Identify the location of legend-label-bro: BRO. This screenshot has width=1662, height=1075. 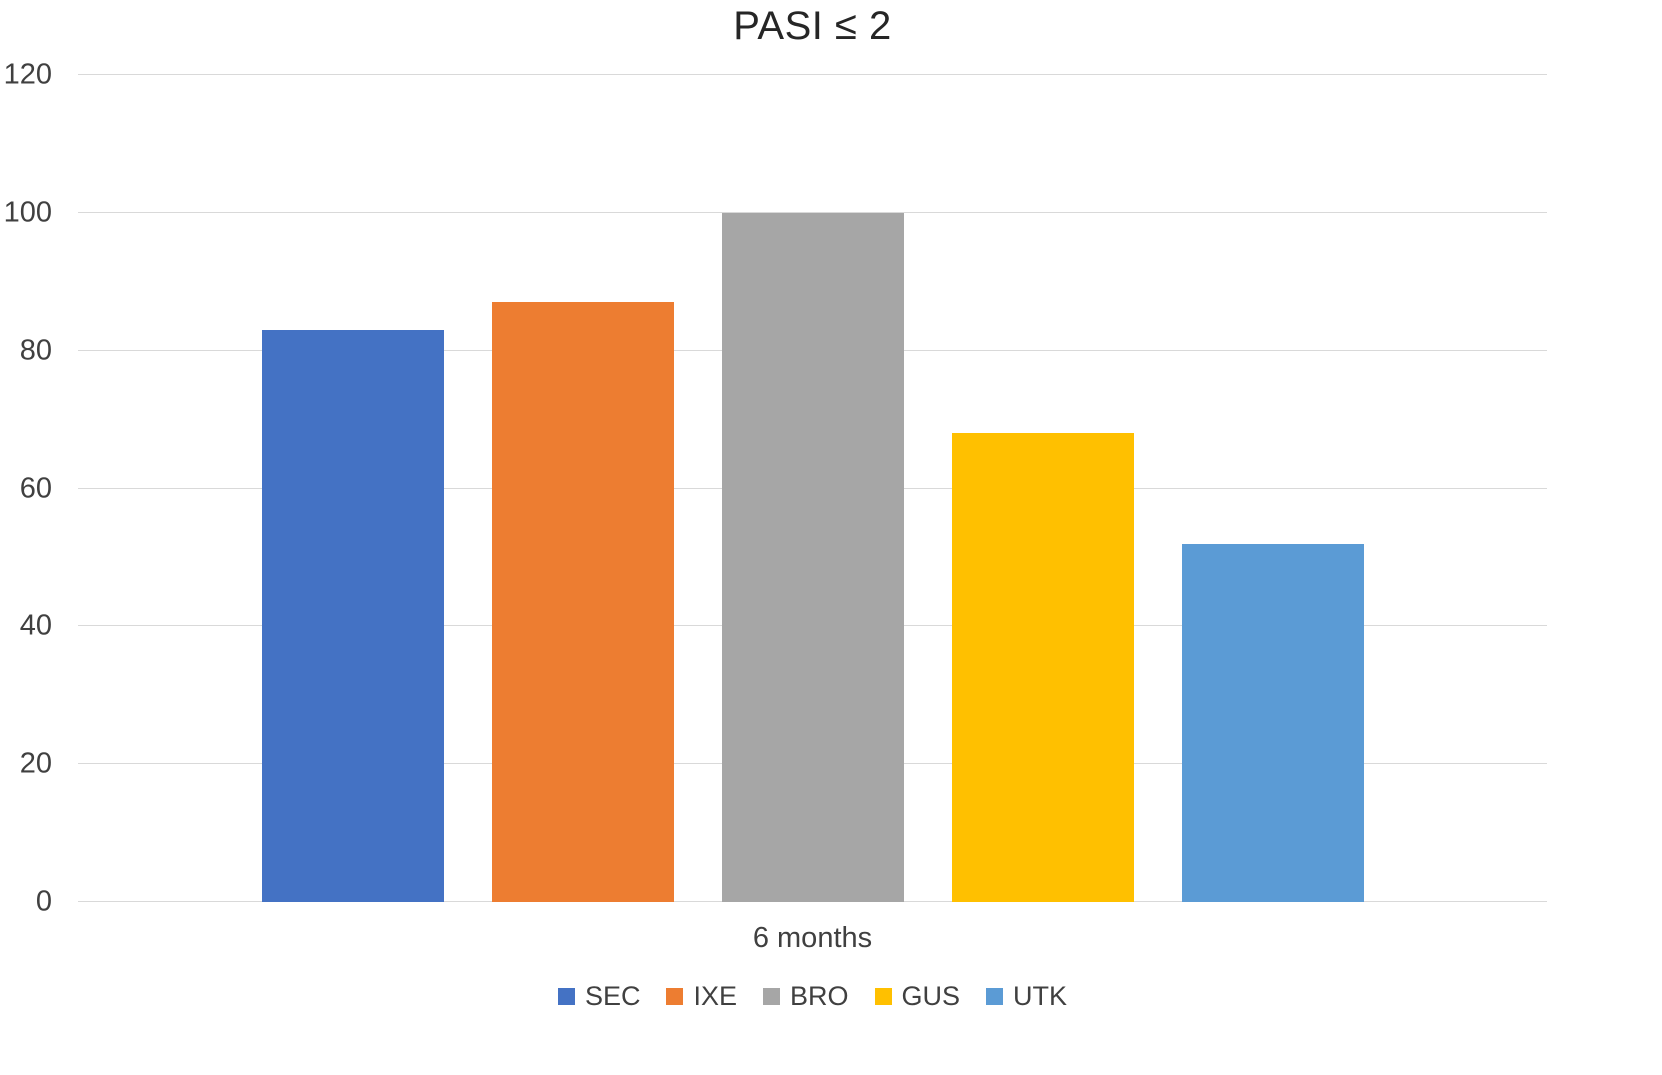
(819, 996).